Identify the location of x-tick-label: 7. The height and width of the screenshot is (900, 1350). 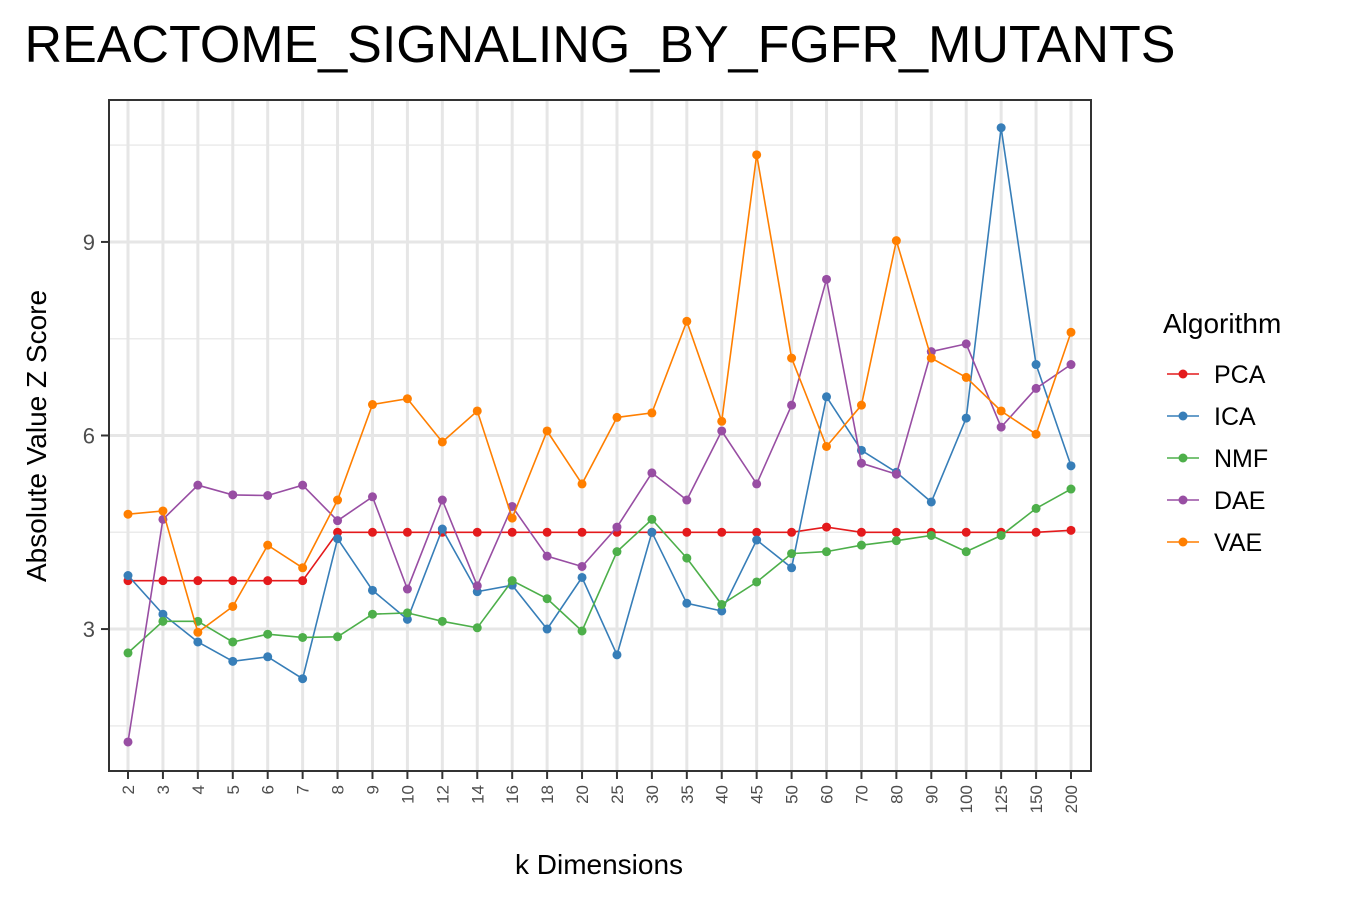
(303, 789).